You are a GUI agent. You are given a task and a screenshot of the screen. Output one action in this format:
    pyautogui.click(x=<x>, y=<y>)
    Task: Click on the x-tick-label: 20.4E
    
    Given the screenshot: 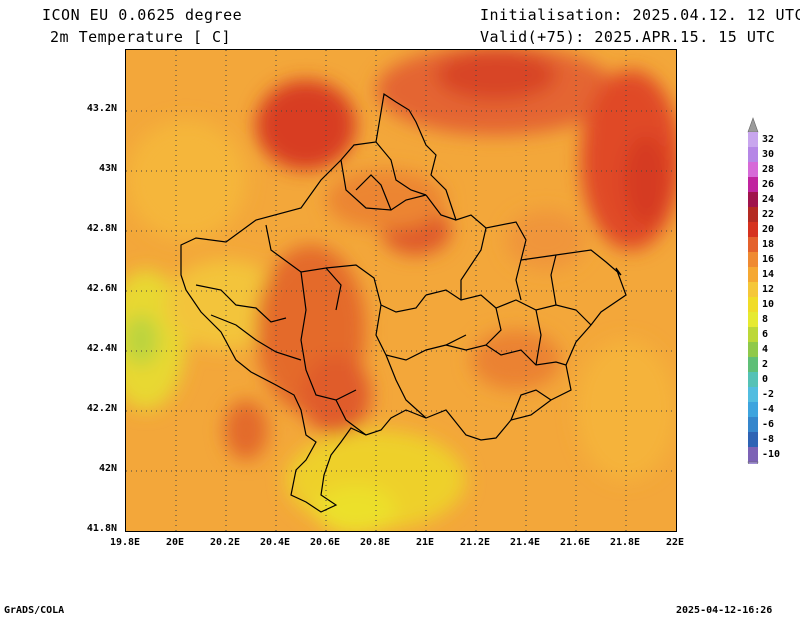 What is the action you would take?
    pyautogui.click(x=275, y=542)
    